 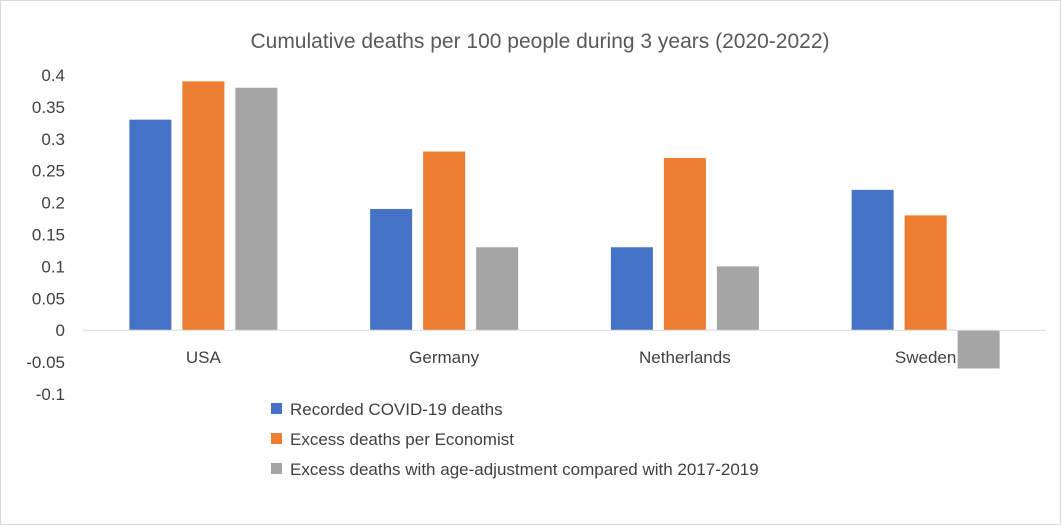 I want to click on y-tick-label: 0.4, so click(x=53, y=75).